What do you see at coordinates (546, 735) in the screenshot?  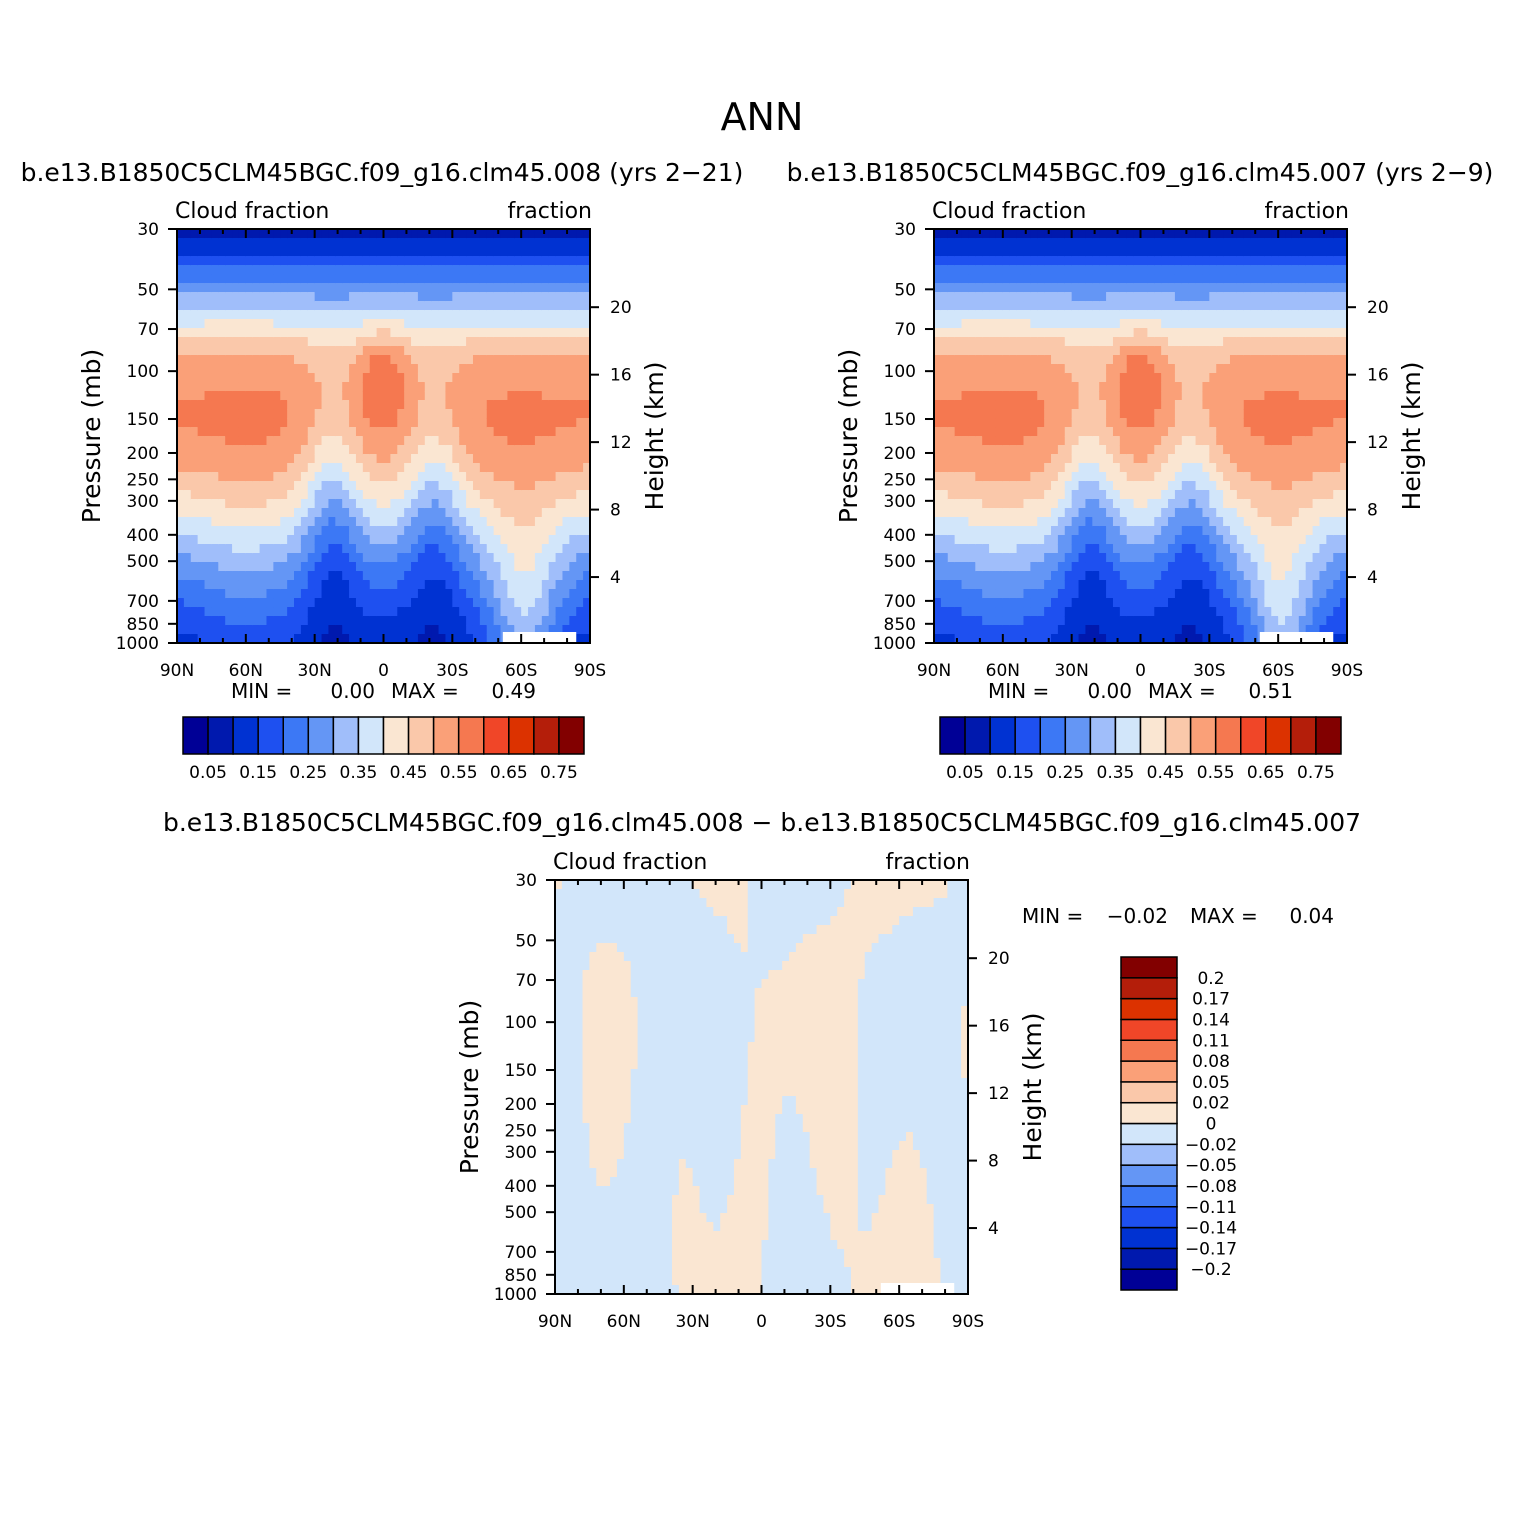 I see `colorbar-box` at bounding box center [546, 735].